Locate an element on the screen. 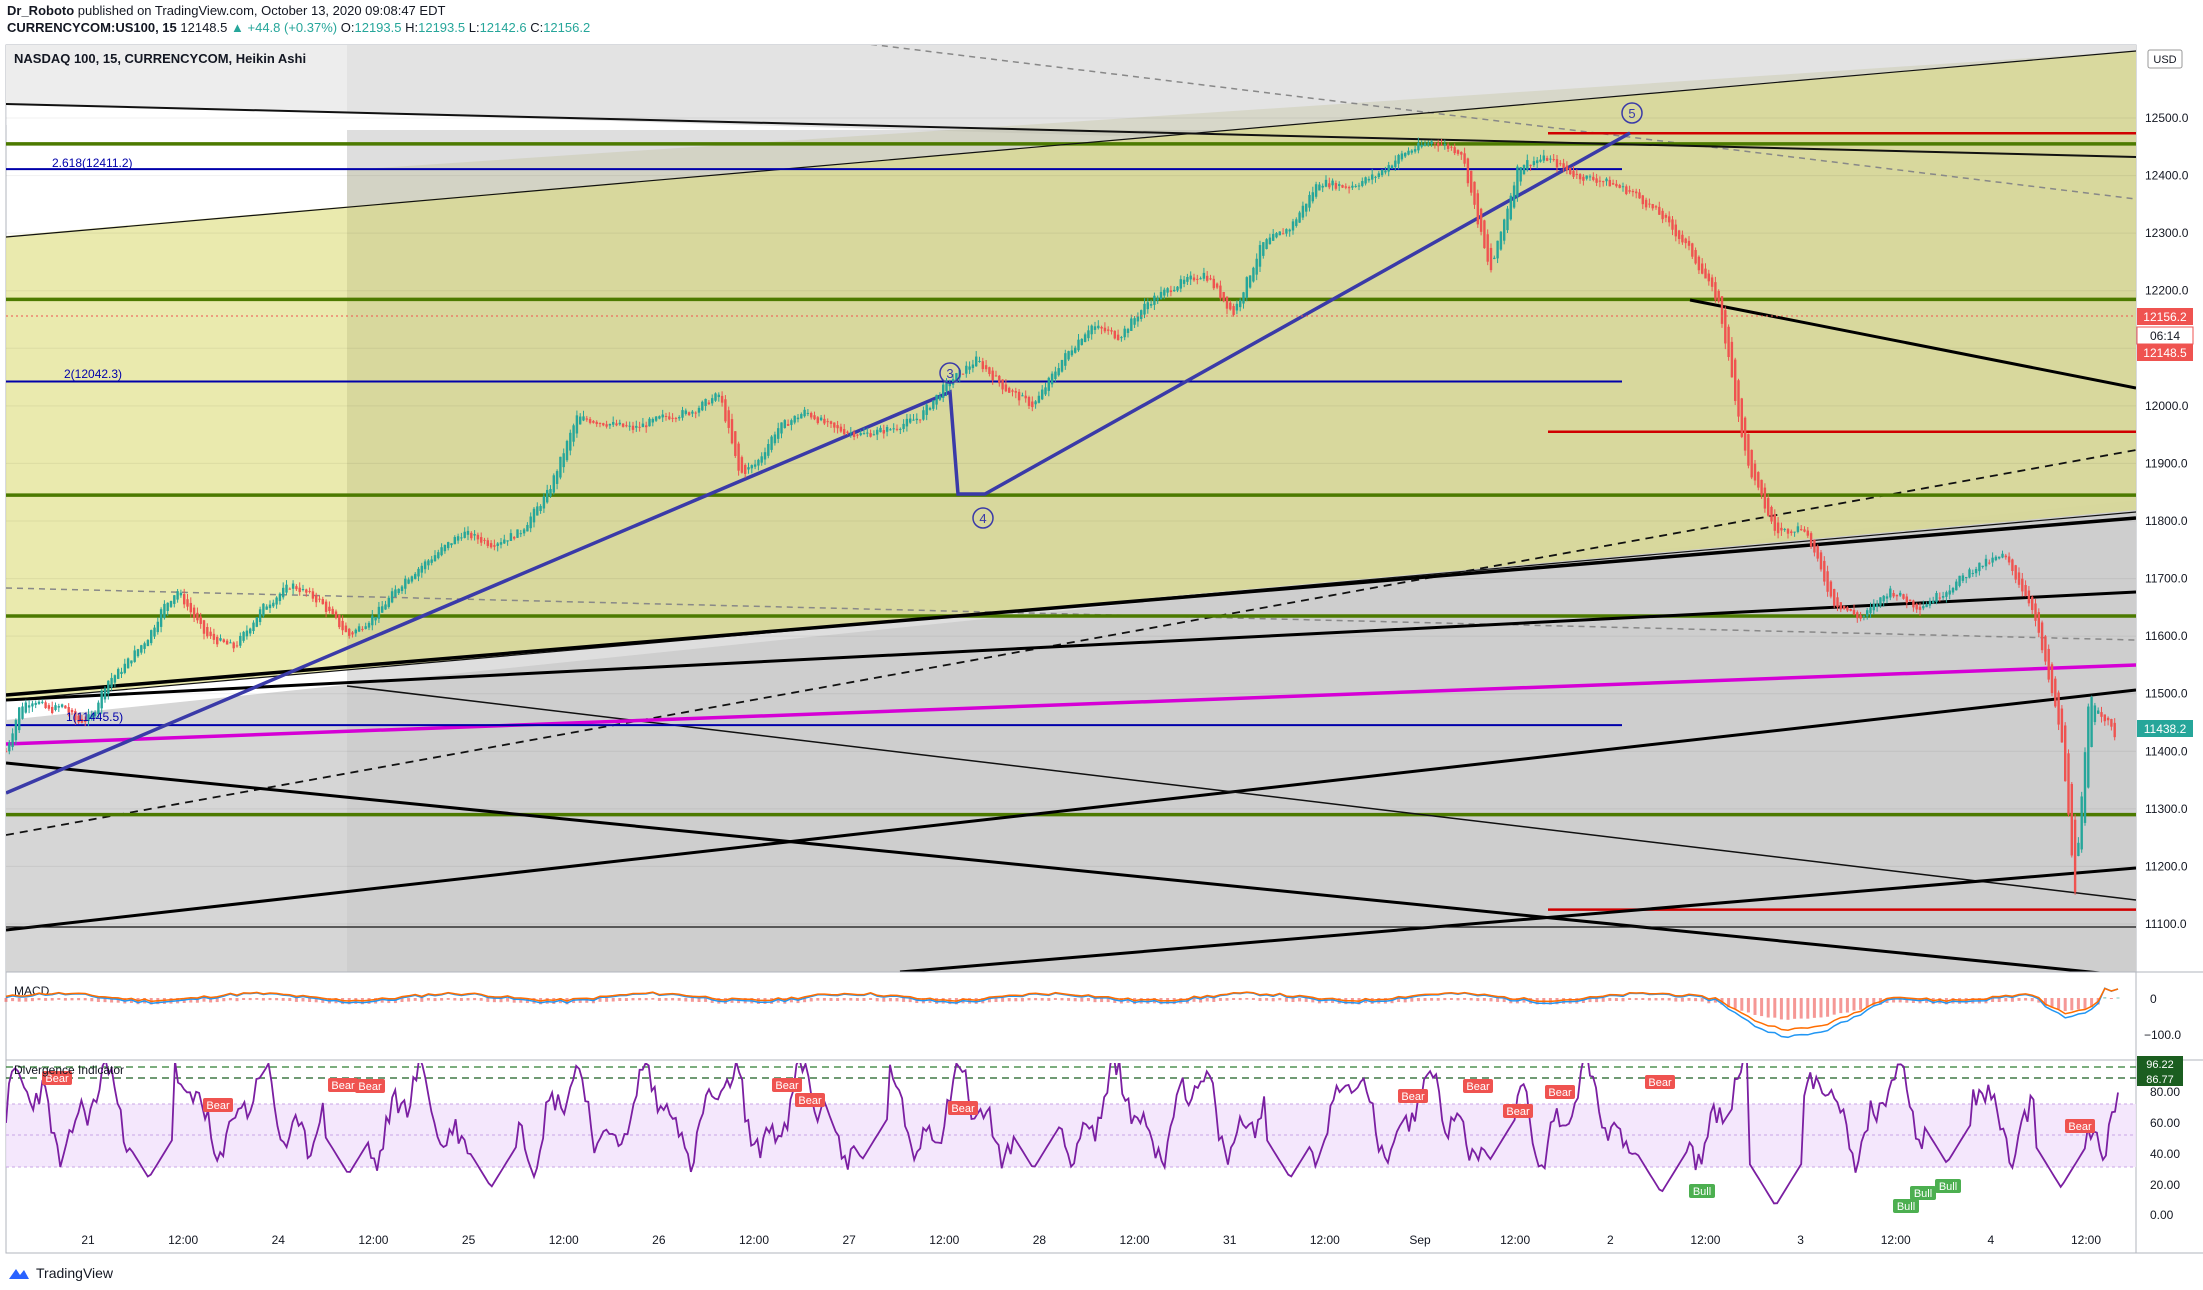 The image size is (2203, 1290). high-value: 12193.5 is located at coordinates (442, 27).